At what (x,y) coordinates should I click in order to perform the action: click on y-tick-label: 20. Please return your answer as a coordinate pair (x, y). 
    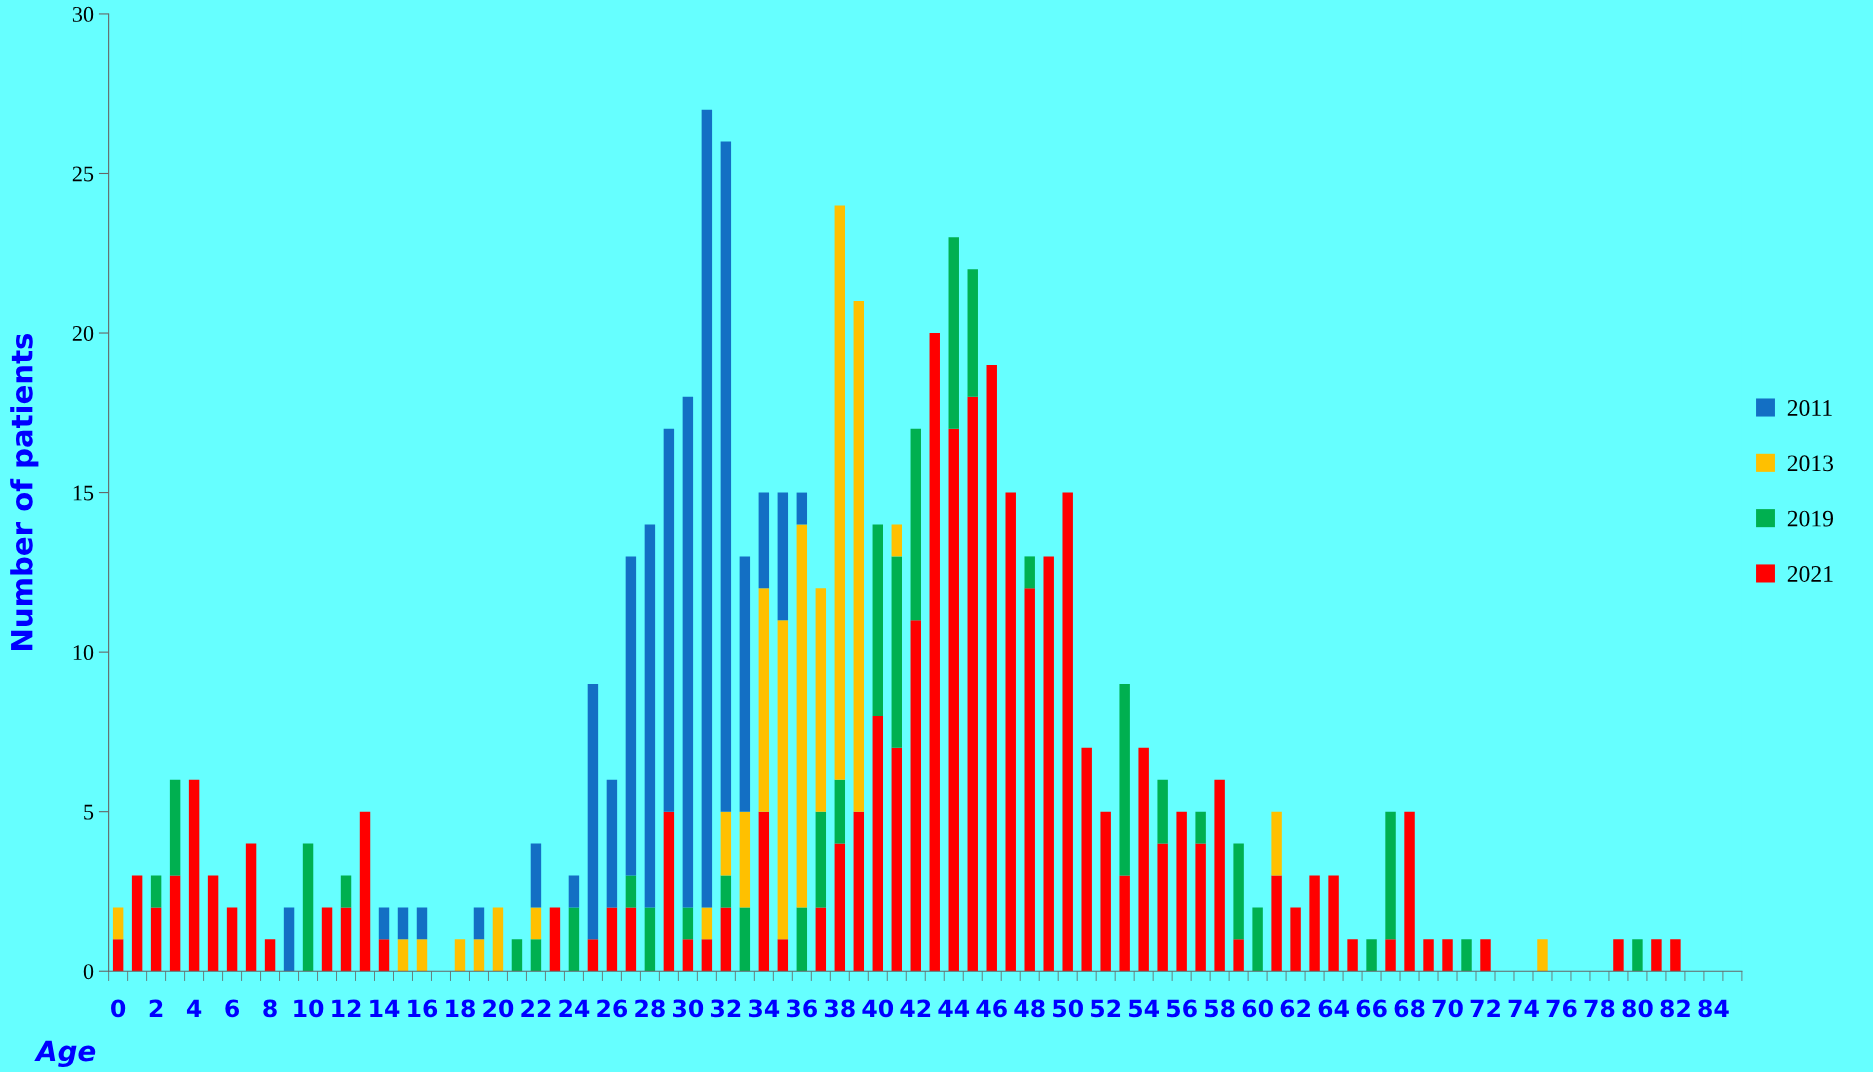
    Looking at the image, I should click on (83, 333).